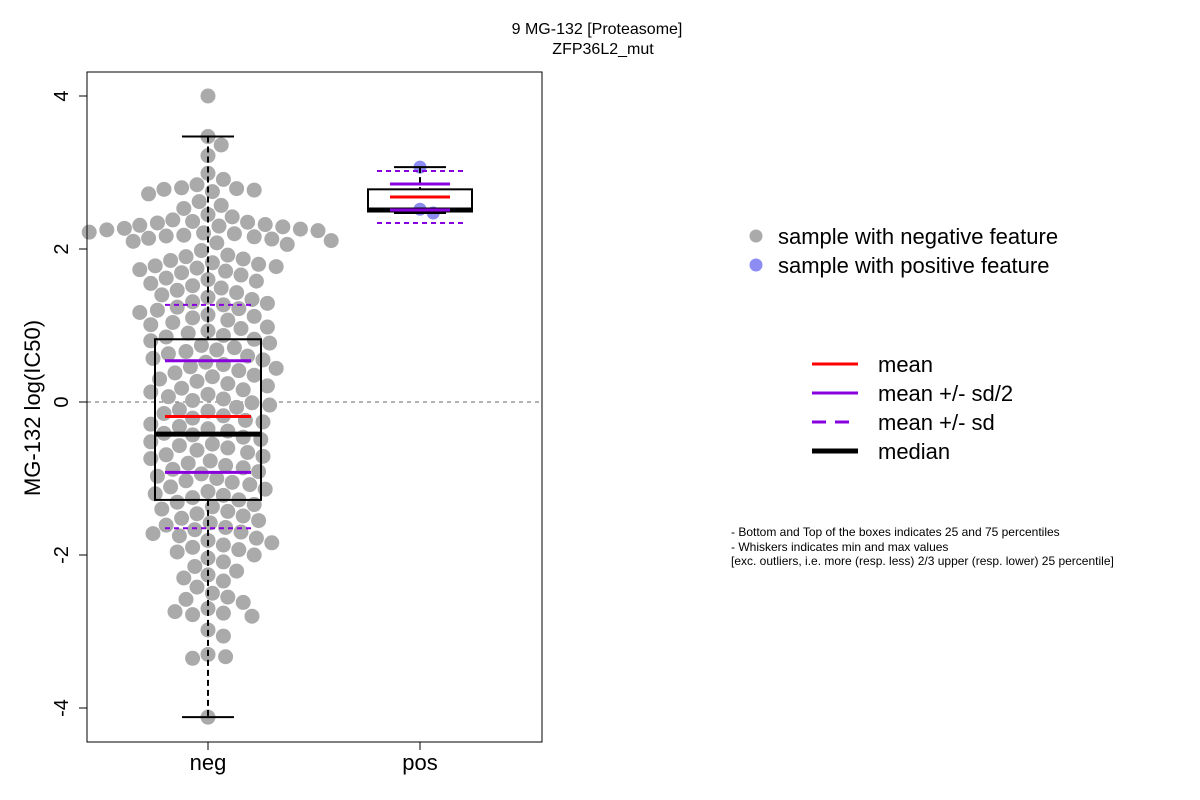  I want to click on y-tick-label: 2, so click(62, 248).